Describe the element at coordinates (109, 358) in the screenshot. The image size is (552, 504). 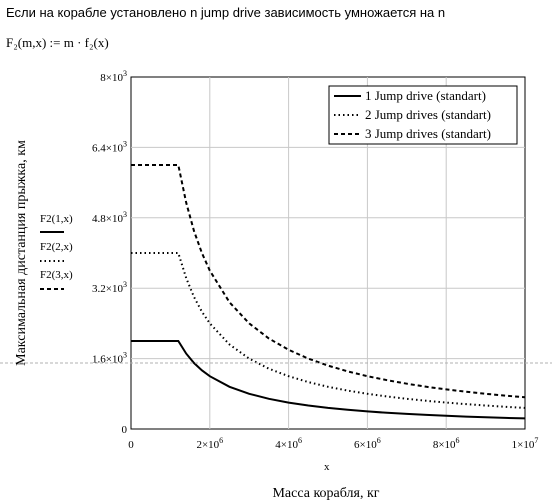
I see `y-tick-label: 1.6×10³` at that location.